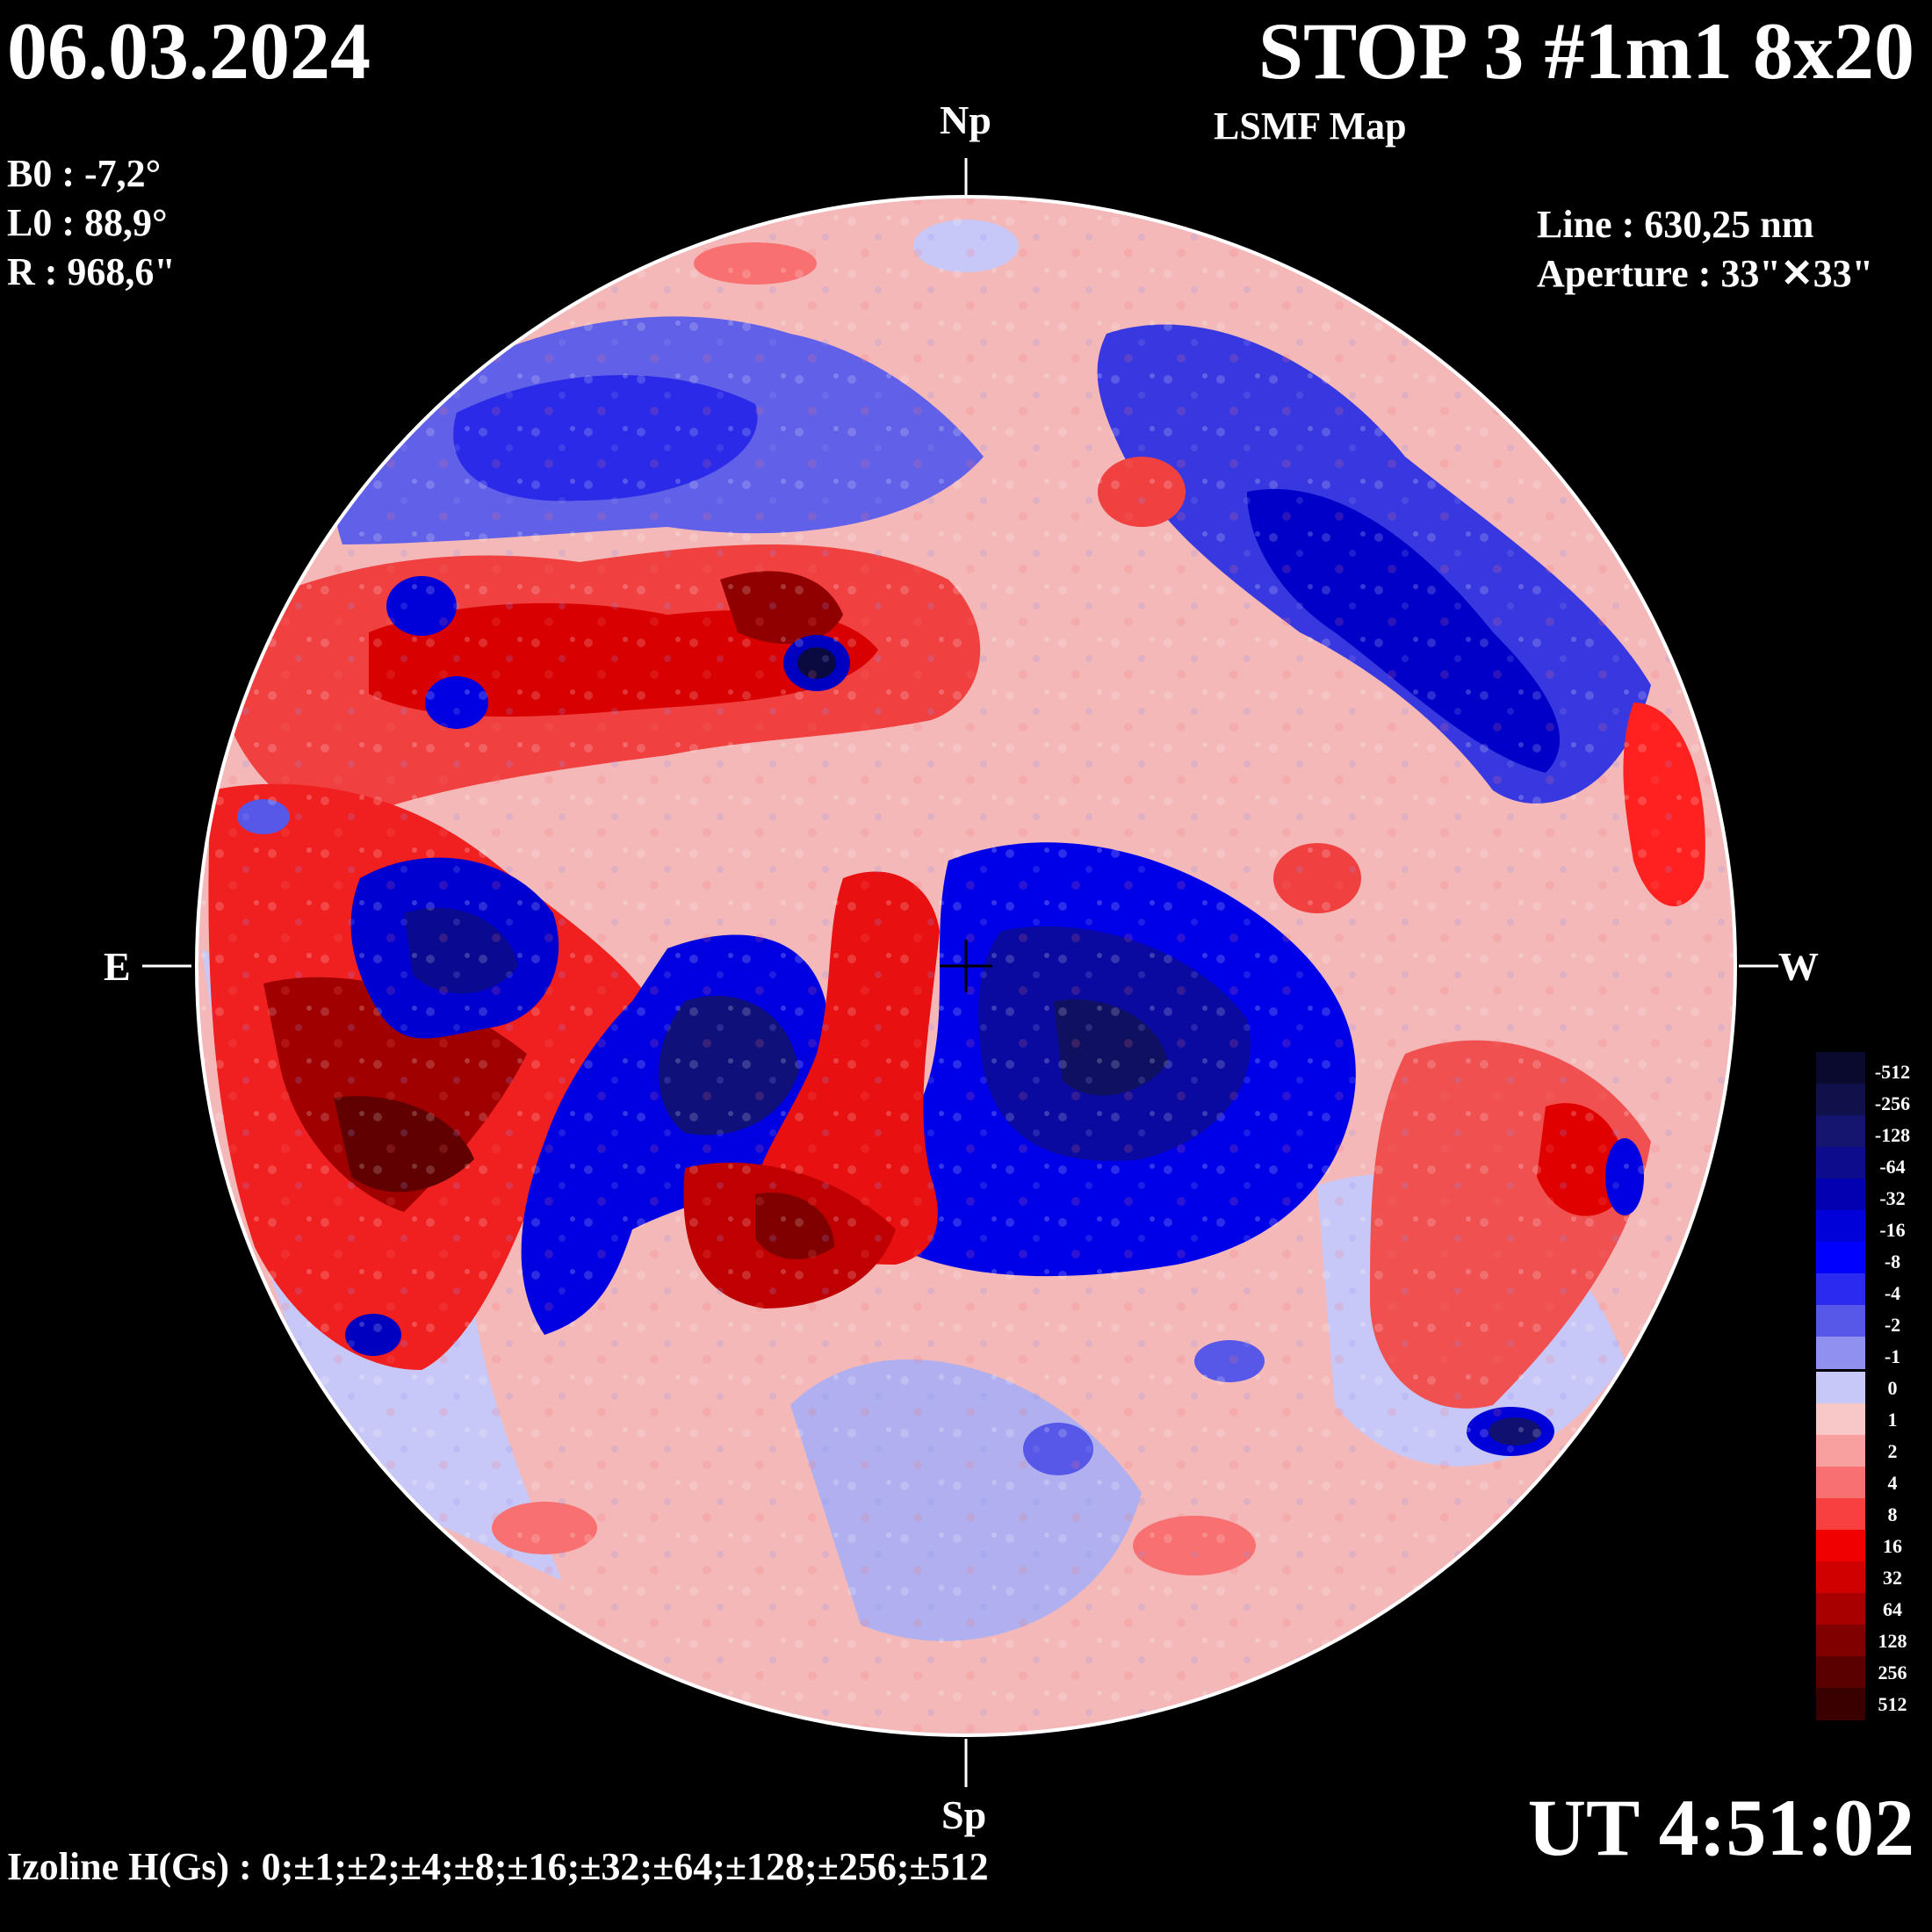 This screenshot has width=1932, height=1932. Describe the element at coordinates (1892, 1325) in the screenshot. I see `colorbar-tick-label: -2` at that location.